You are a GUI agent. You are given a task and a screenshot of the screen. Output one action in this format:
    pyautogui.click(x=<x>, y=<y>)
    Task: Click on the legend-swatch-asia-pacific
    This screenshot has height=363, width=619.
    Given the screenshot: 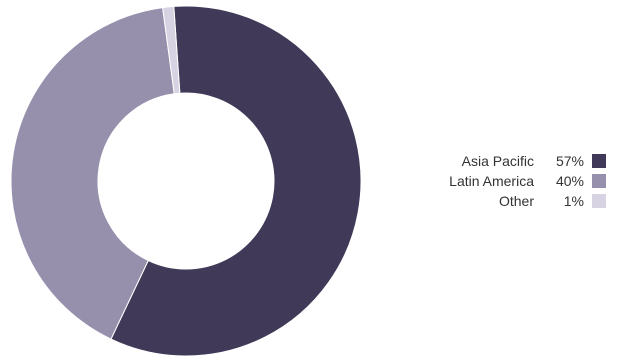 What is the action you would take?
    pyautogui.click(x=599, y=161)
    